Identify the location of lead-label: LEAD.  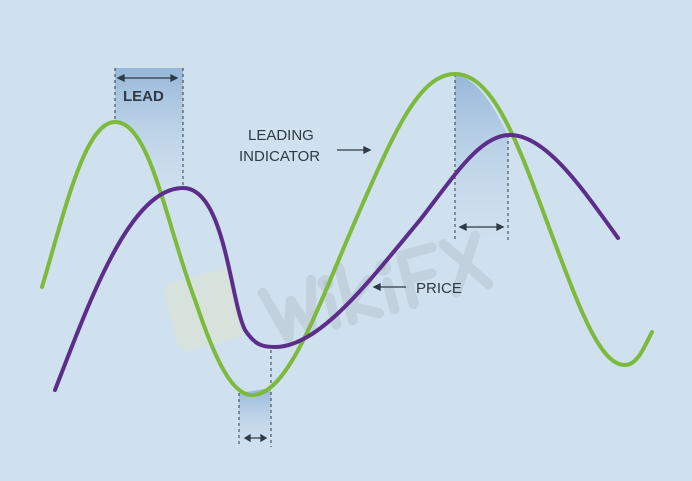
(143, 96).